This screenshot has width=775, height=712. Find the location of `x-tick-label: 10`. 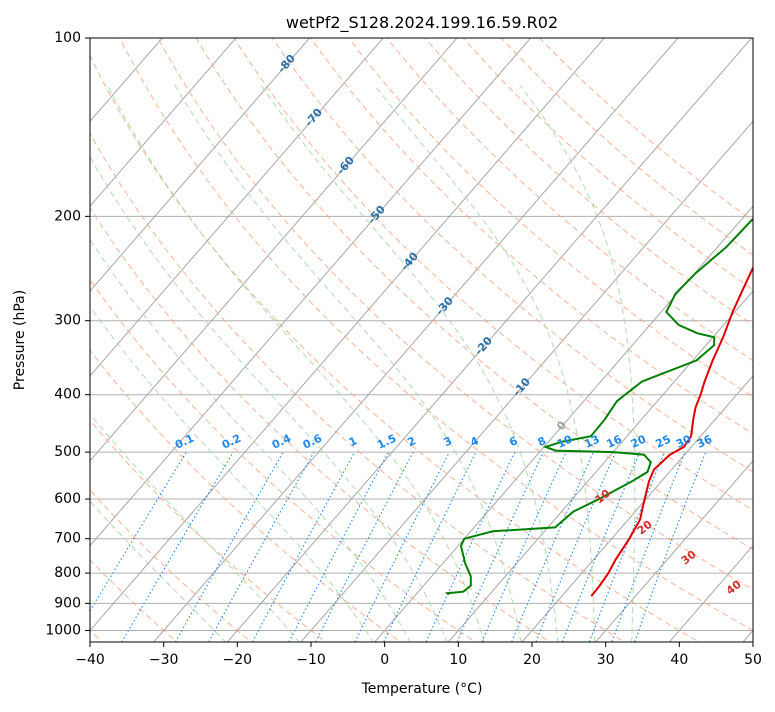

x-tick-label: 10 is located at coordinates (458, 660).